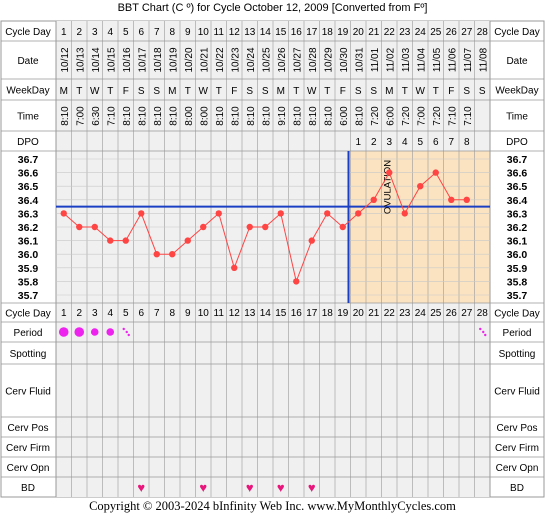 This screenshot has height=517, width=545. Describe the element at coordinates (517, 354) in the screenshot. I see `spotting-label-right: Spotting` at that location.